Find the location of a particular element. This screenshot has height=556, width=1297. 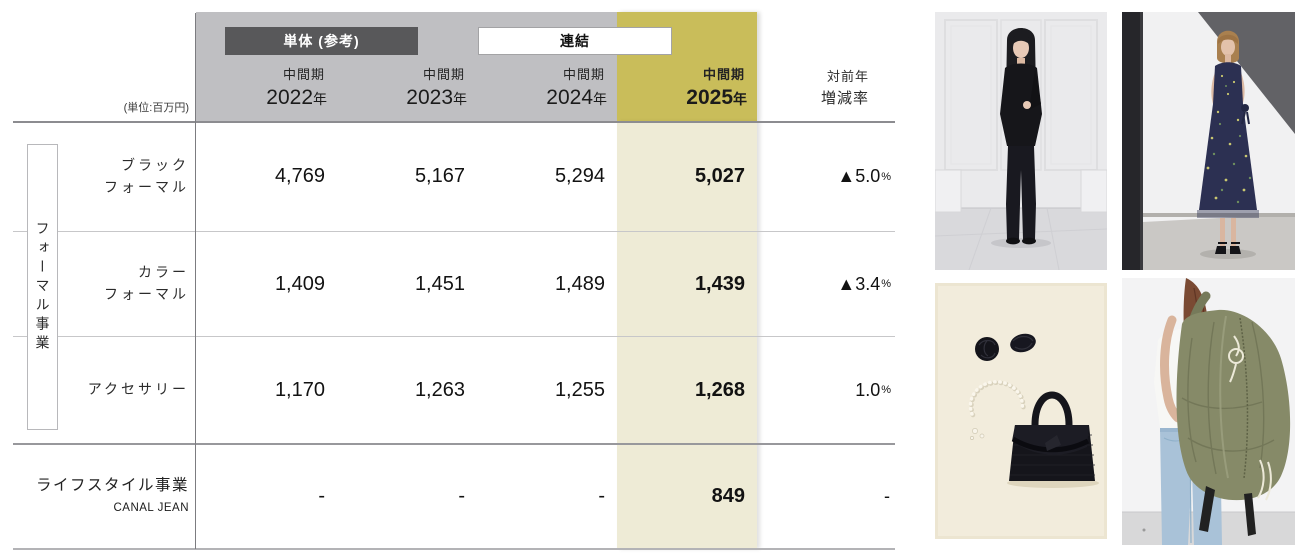

table-row-accessories: アクセサリー 1,170 1,263 1,255 1,268 1.0% is located at coordinates (447, 390).